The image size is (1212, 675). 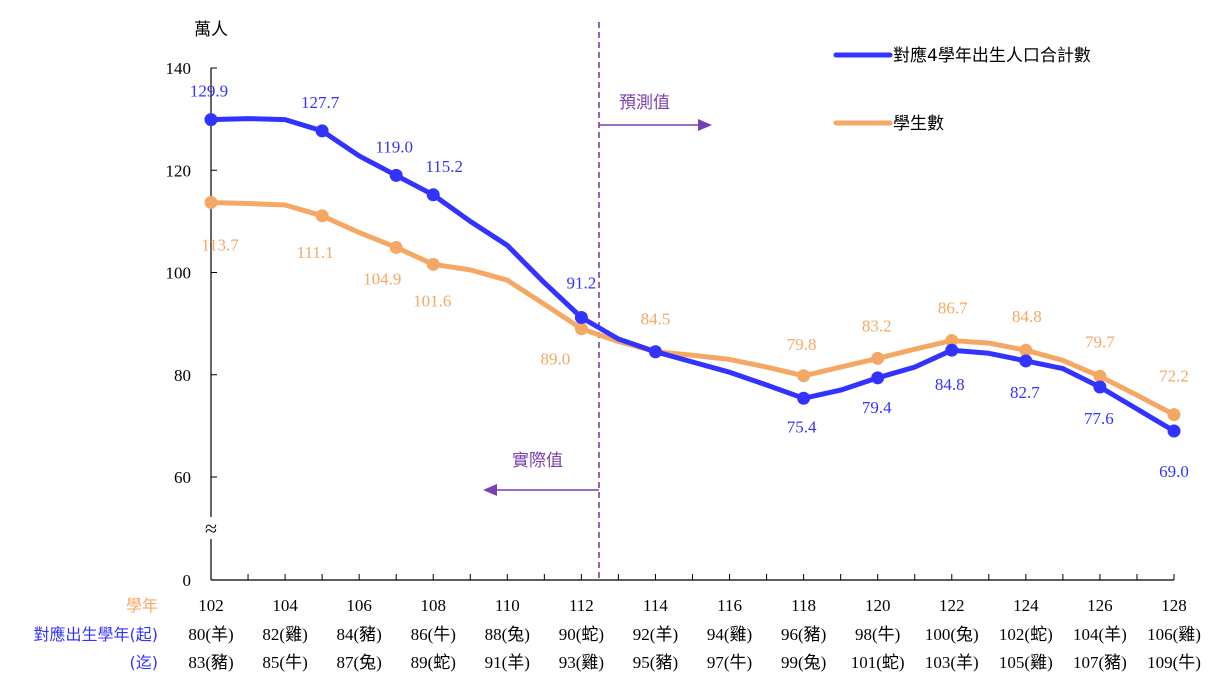 I want to click on x-tick-label: 124, so click(x=1026, y=605).